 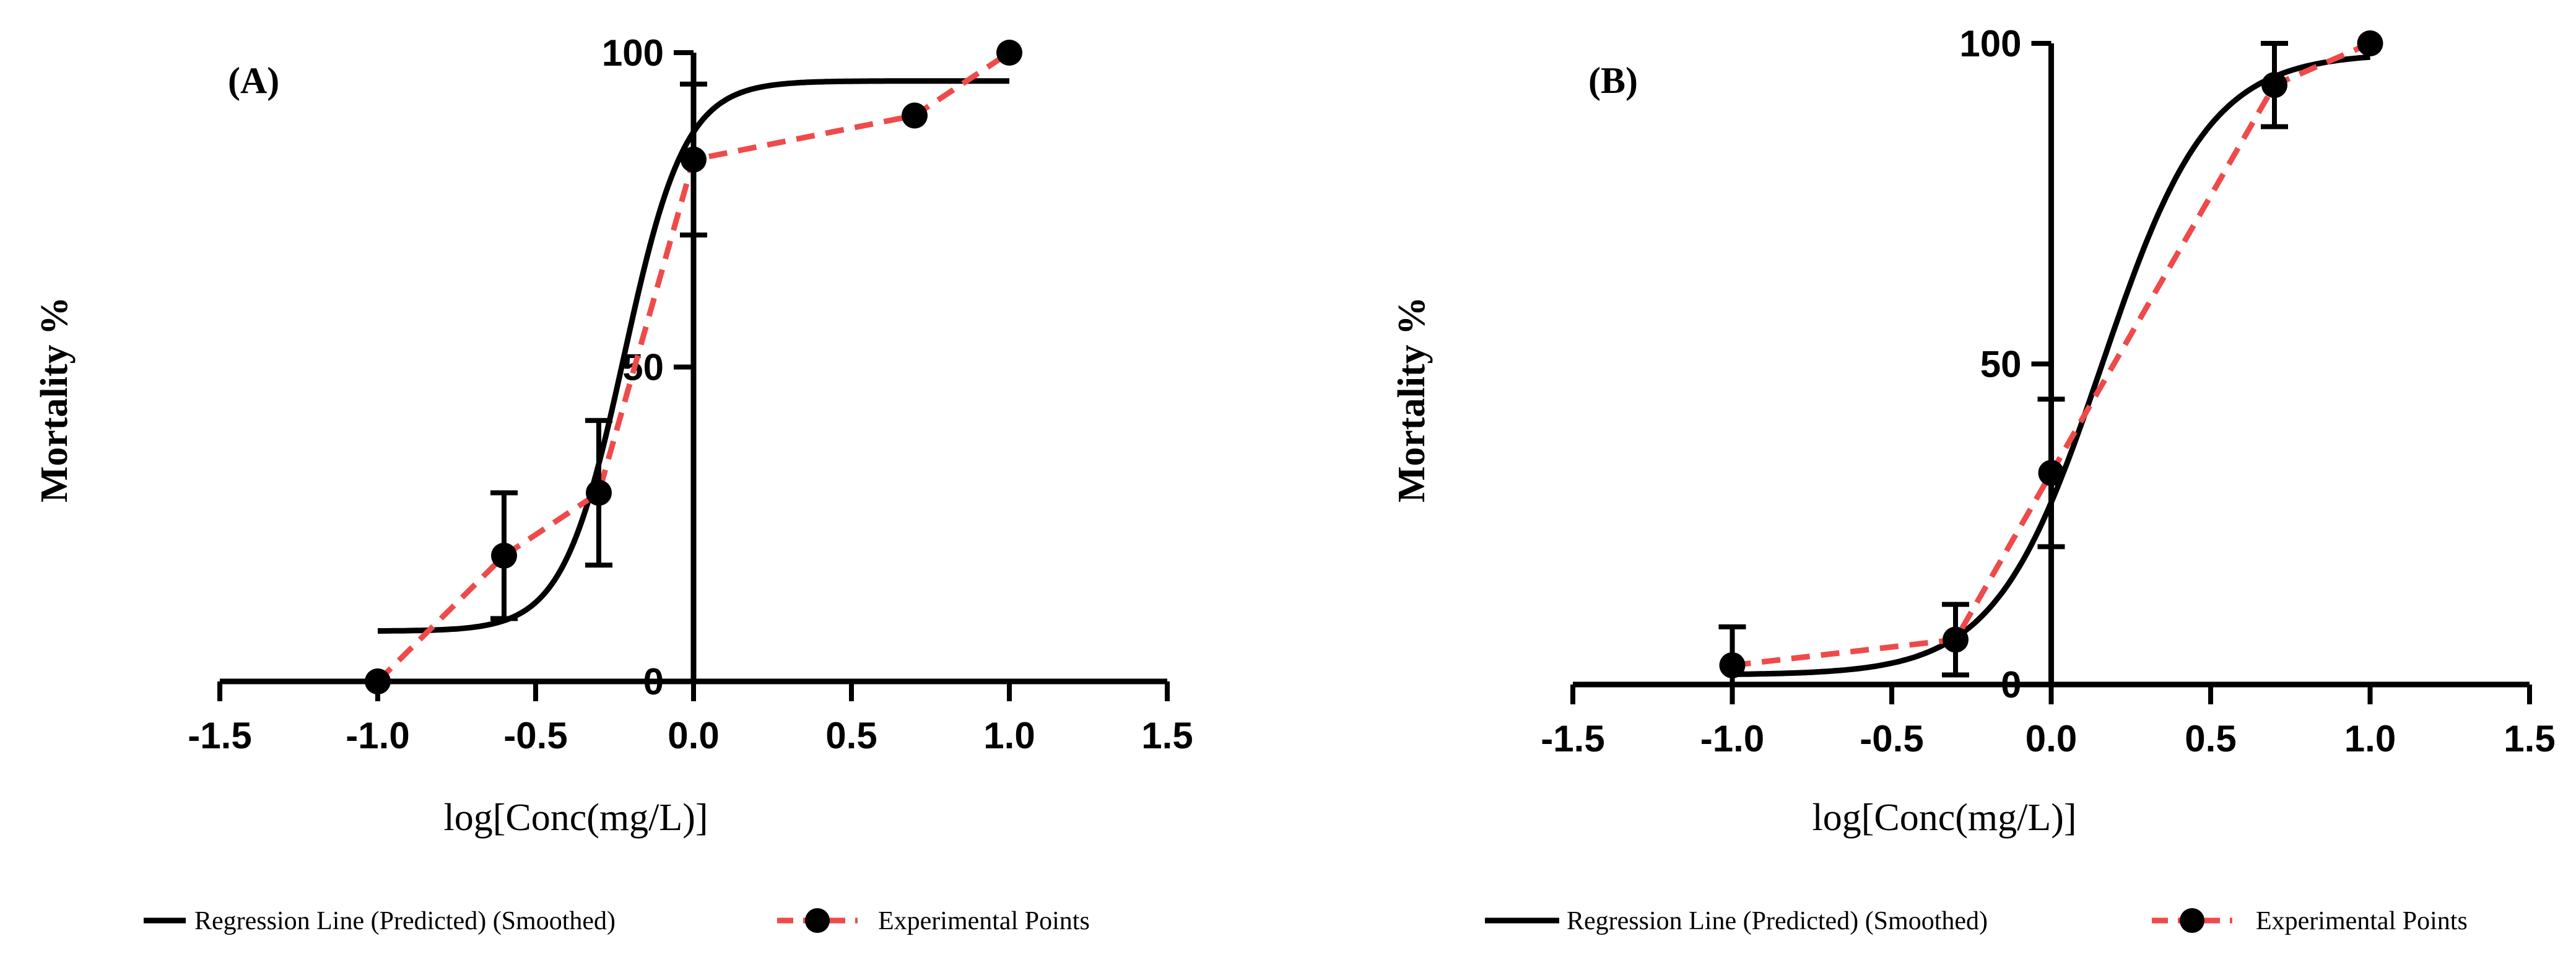 What do you see at coordinates (253, 81) in the screenshot?
I see `panel-a-label: (A)` at bounding box center [253, 81].